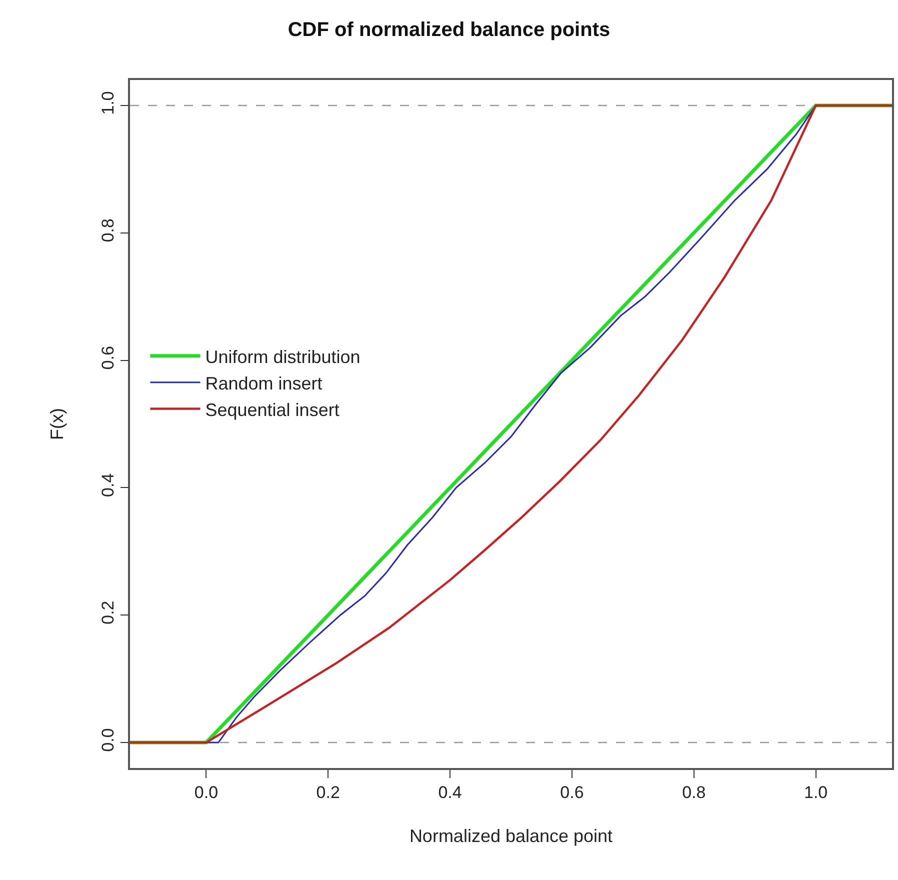 The height and width of the screenshot is (880, 898). I want to click on chart-title: CDF of normalized balance points, so click(449, 30).